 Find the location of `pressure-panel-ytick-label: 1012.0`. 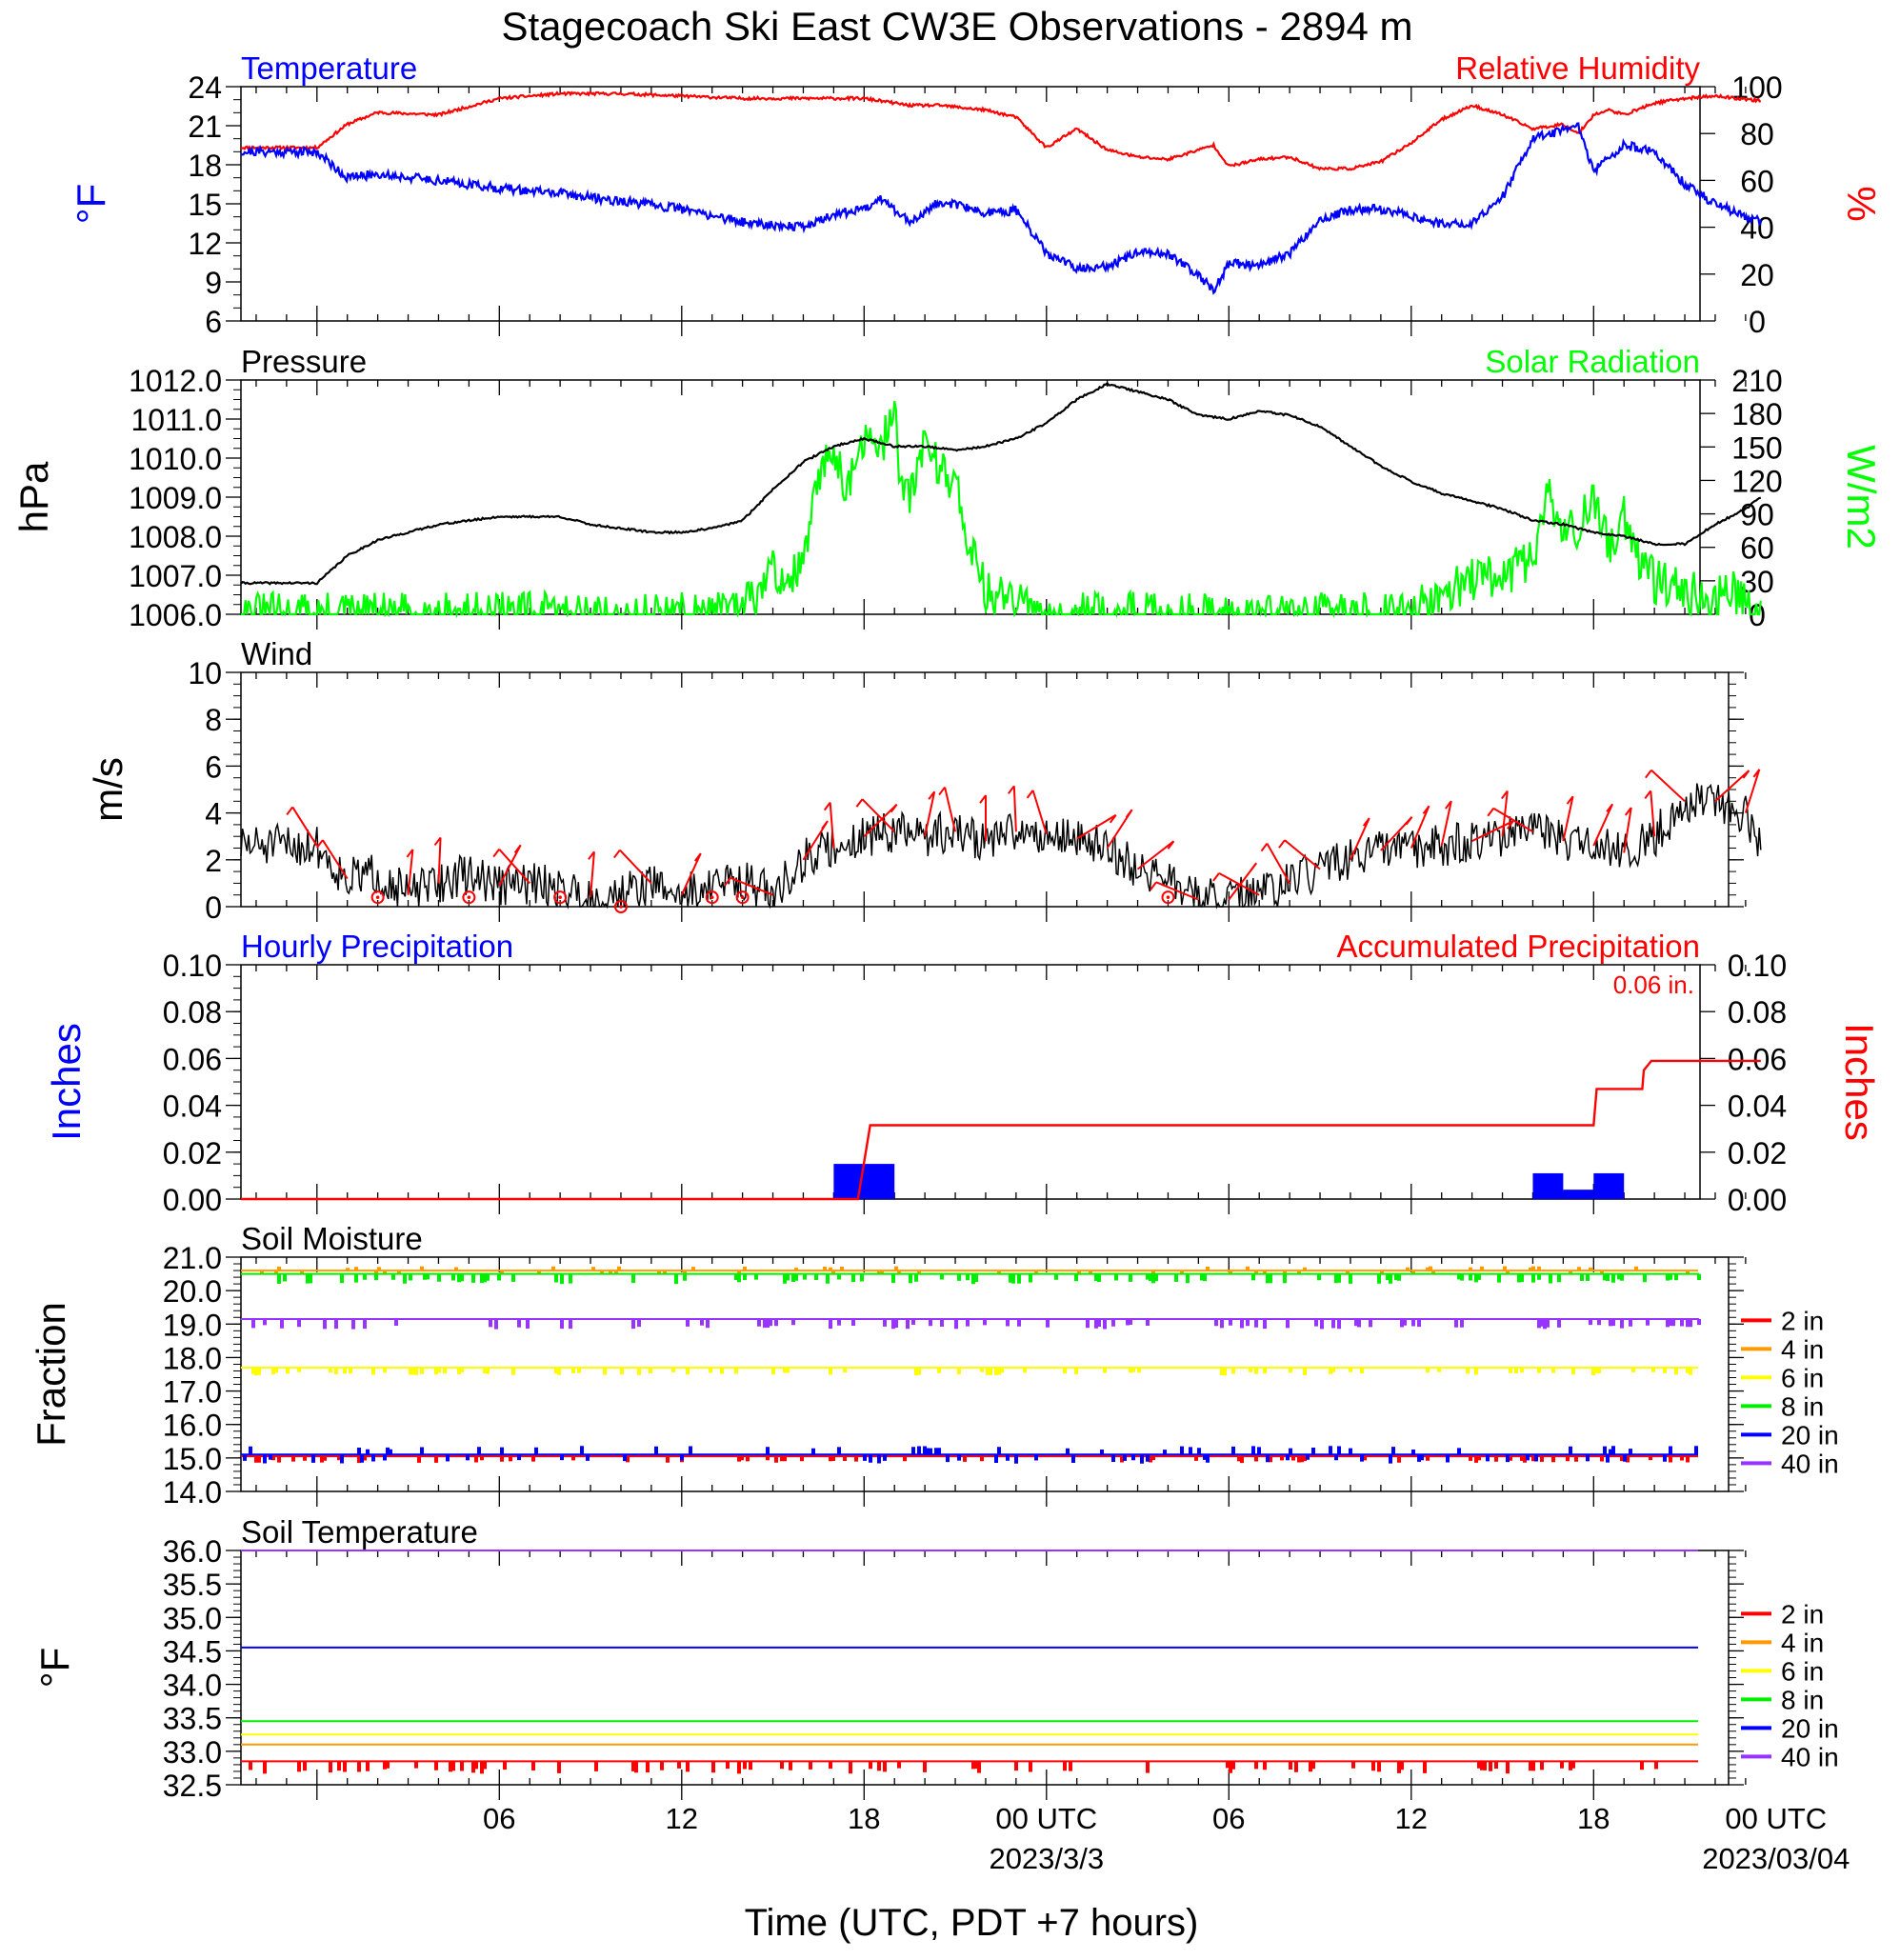

pressure-panel-ytick-label: 1012.0 is located at coordinates (175, 381).